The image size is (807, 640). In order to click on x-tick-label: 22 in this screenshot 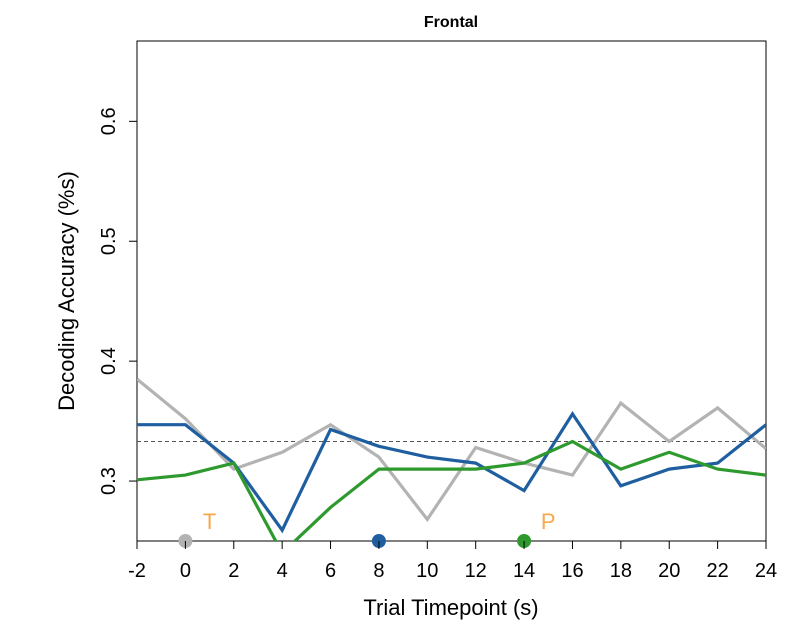, I will do `click(717, 571)`.